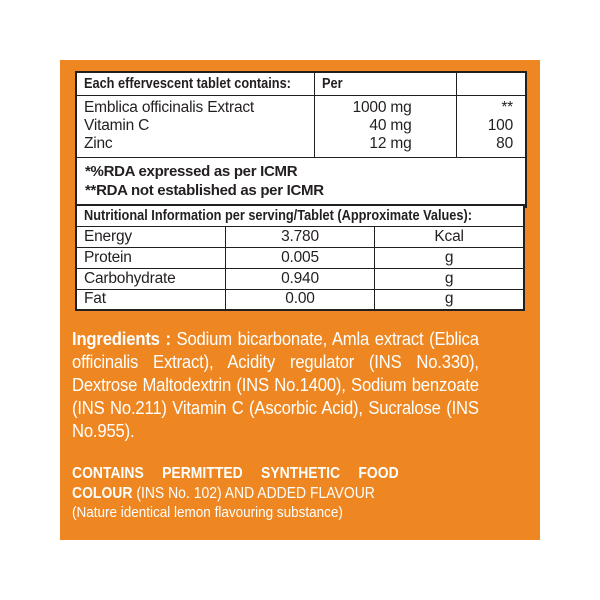 The height and width of the screenshot is (600, 600). Describe the element at coordinates (151, 279) in the screenshot. I see `nutrient-name: Carbohydrate` at that location.